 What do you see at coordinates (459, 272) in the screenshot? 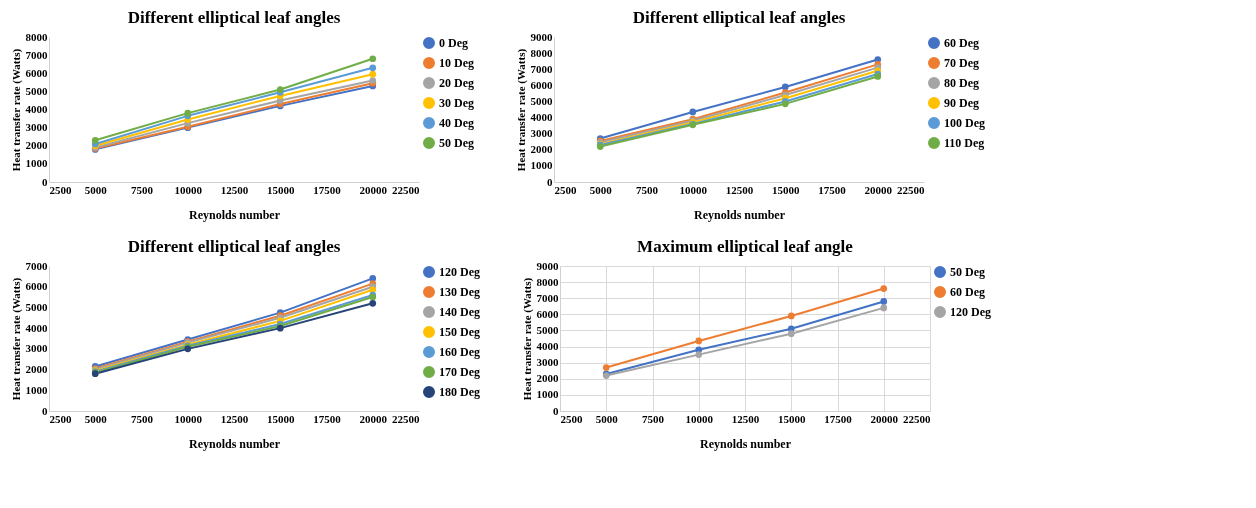
I see `text: 120 Deg` at bounding box center [459, 272].